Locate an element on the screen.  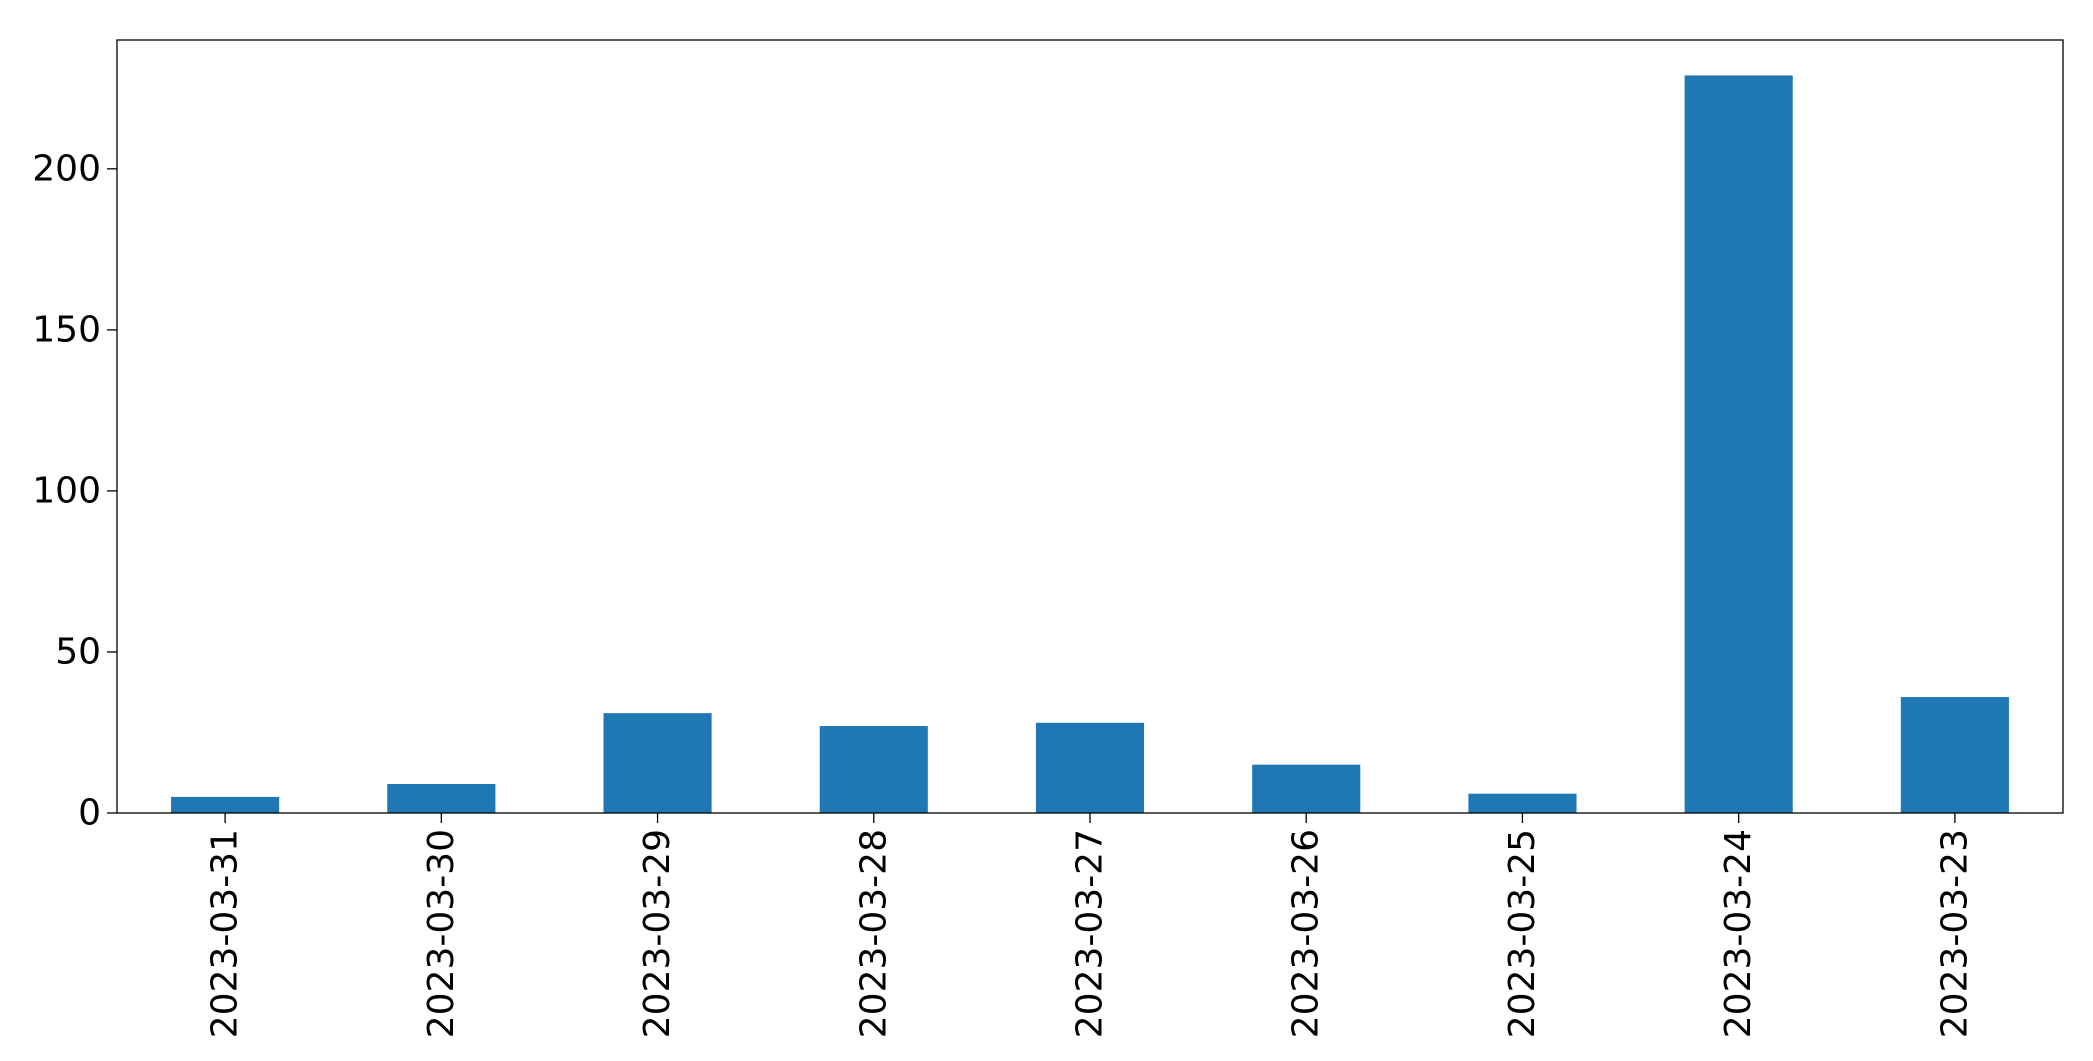
y-tick-label: 150 is located at coordinates (66, 329).